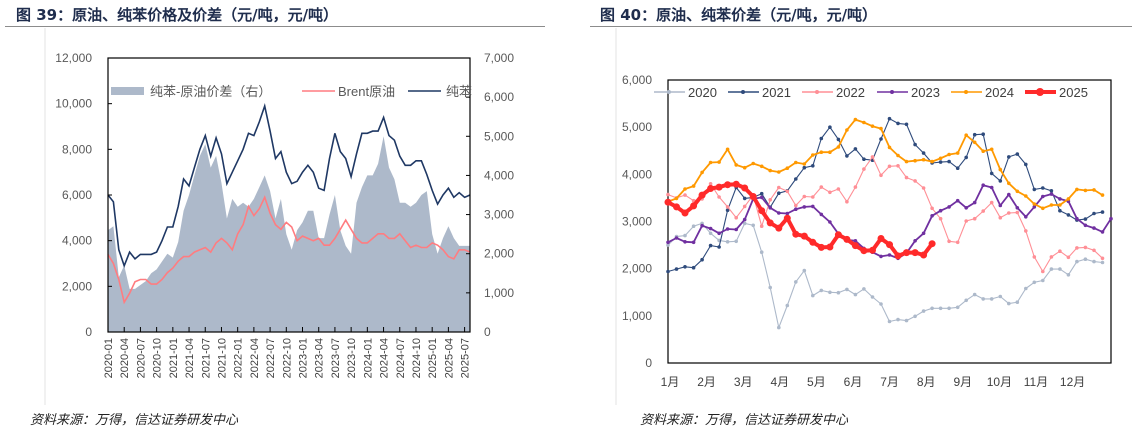  Describe the element at coordinates (499, 175) in the screenshot. I see `right-y-tick-label: 4,000` at that location.